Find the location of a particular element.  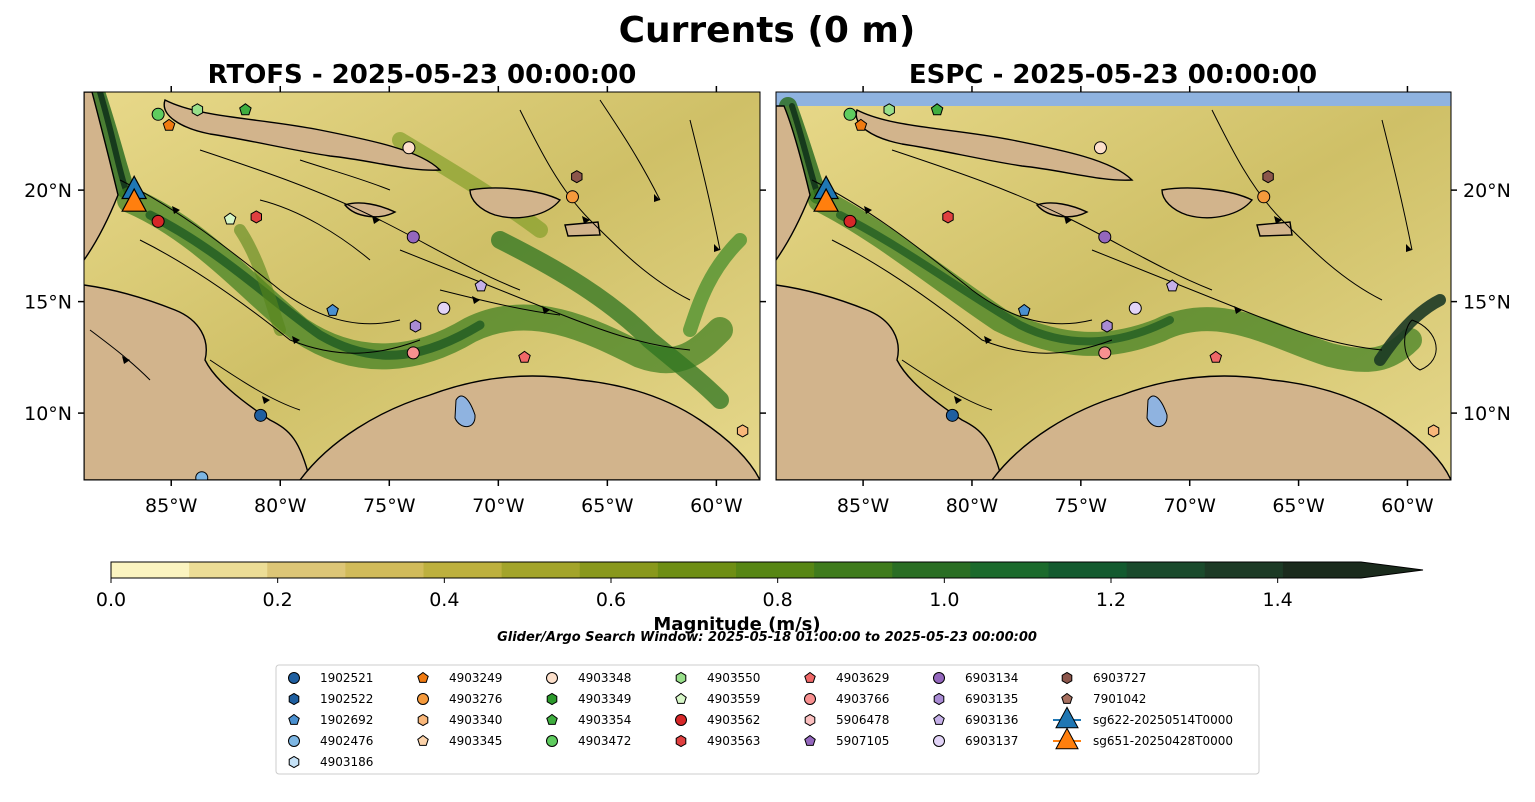

legend-item: sg651-20250428T0000 is located at coordinates (1143, 738).